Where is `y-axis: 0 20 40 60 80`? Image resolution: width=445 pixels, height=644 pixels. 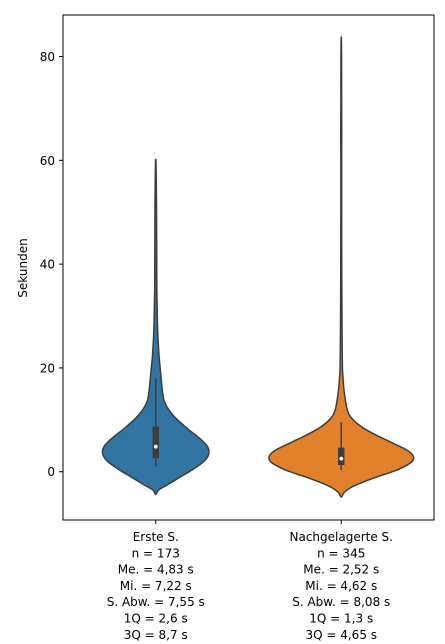 y-axis: 0 20 40 60 80 is located at coordinates (51, 264).